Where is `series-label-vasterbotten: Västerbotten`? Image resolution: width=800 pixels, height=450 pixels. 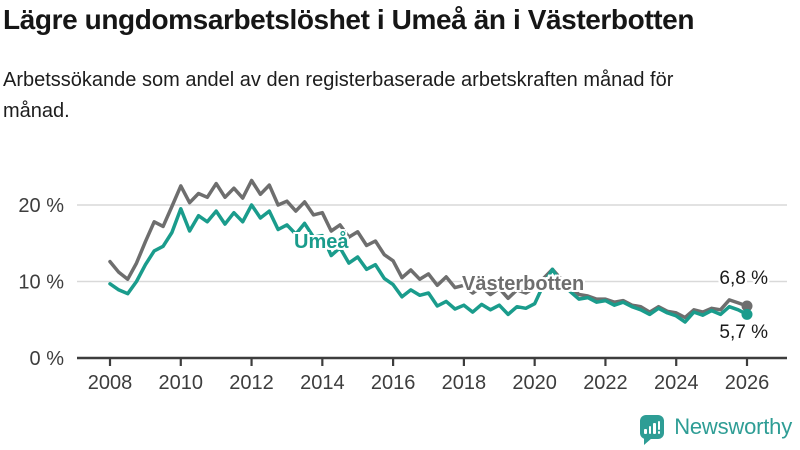
series-label-vasterbotten: Västerbotten is located at coordinates (523, 284).